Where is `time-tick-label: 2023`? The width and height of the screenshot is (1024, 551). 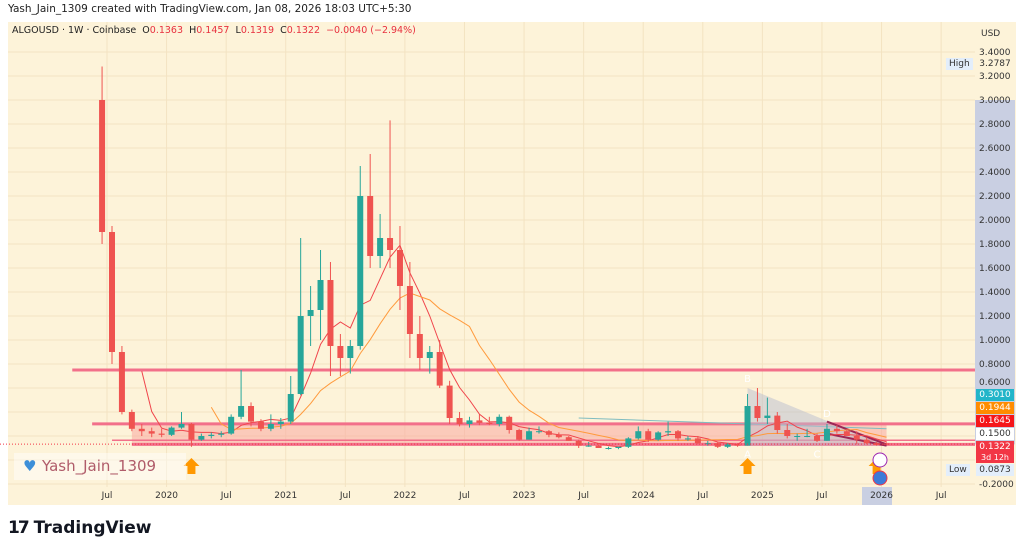
time-tick-label: 2023 is located at coordinates (524, 496).